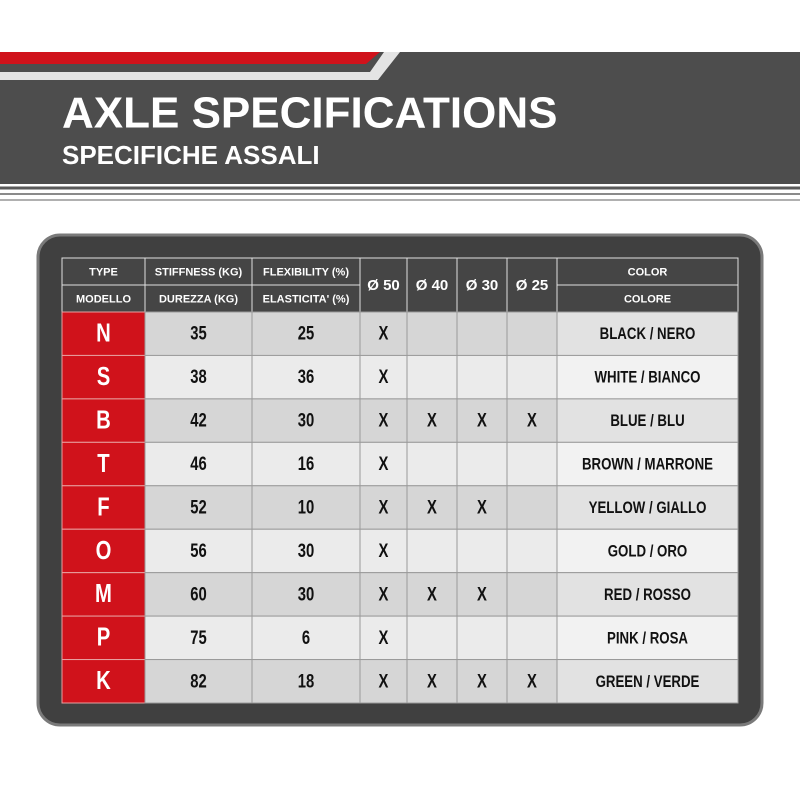  What do you see at coordinates (648, 681) in the screenshot?
I see `cell-text: GREEN / VERDE` at bounding box center [648, 681].